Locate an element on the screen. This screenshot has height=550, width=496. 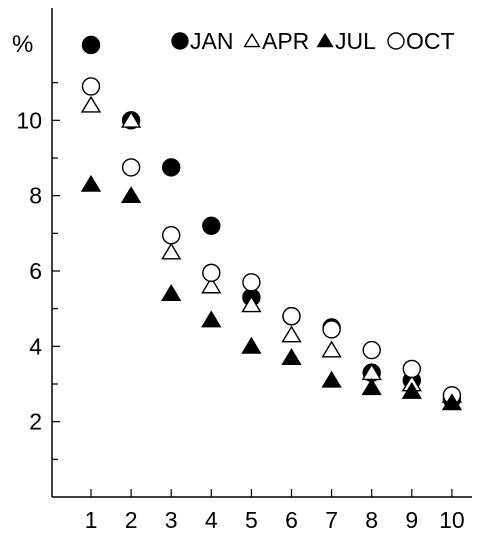
legend: JAN APR JUL OCT is located at coordinates (313, 41).